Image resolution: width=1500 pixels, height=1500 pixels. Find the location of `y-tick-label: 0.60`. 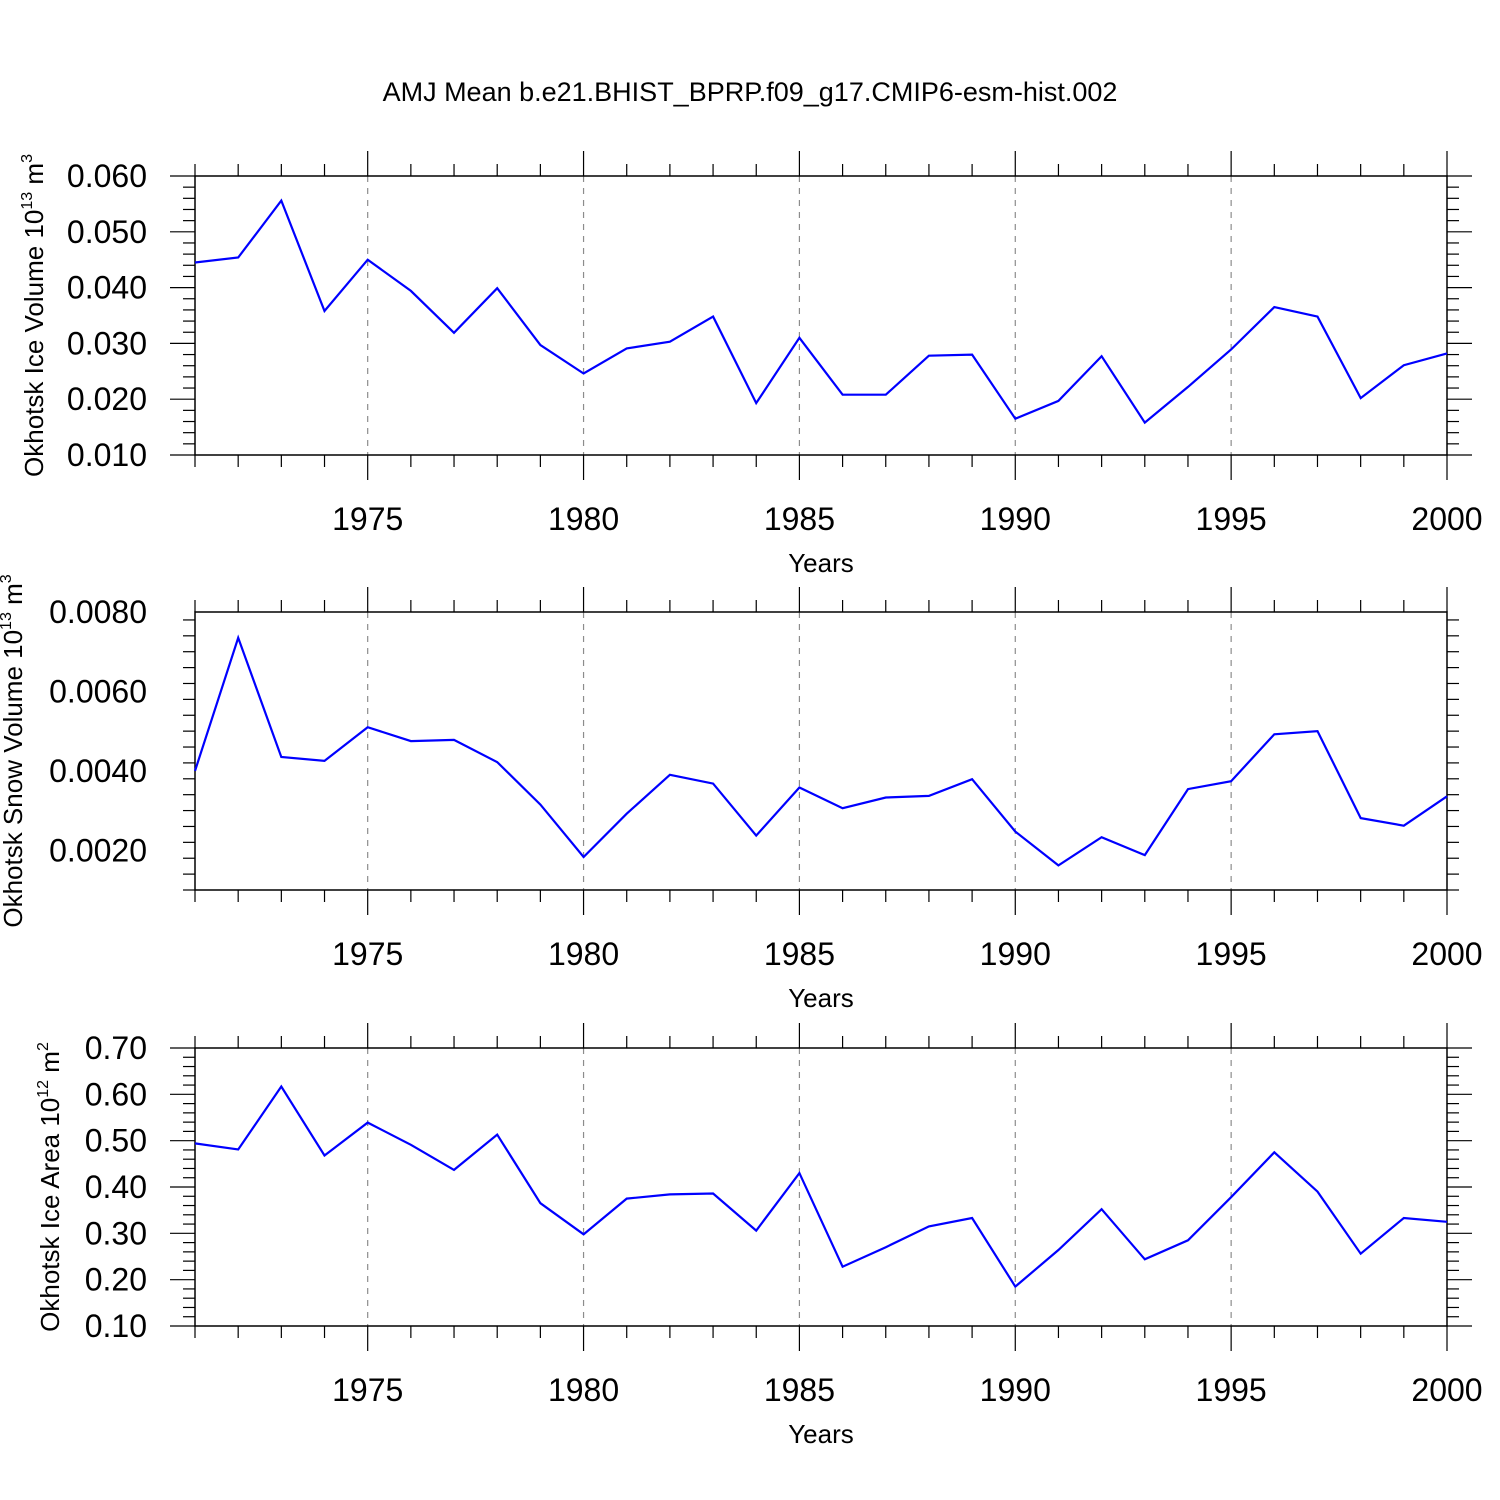

y-tick-label: 0.60 is located at coordinates (116, 1094).